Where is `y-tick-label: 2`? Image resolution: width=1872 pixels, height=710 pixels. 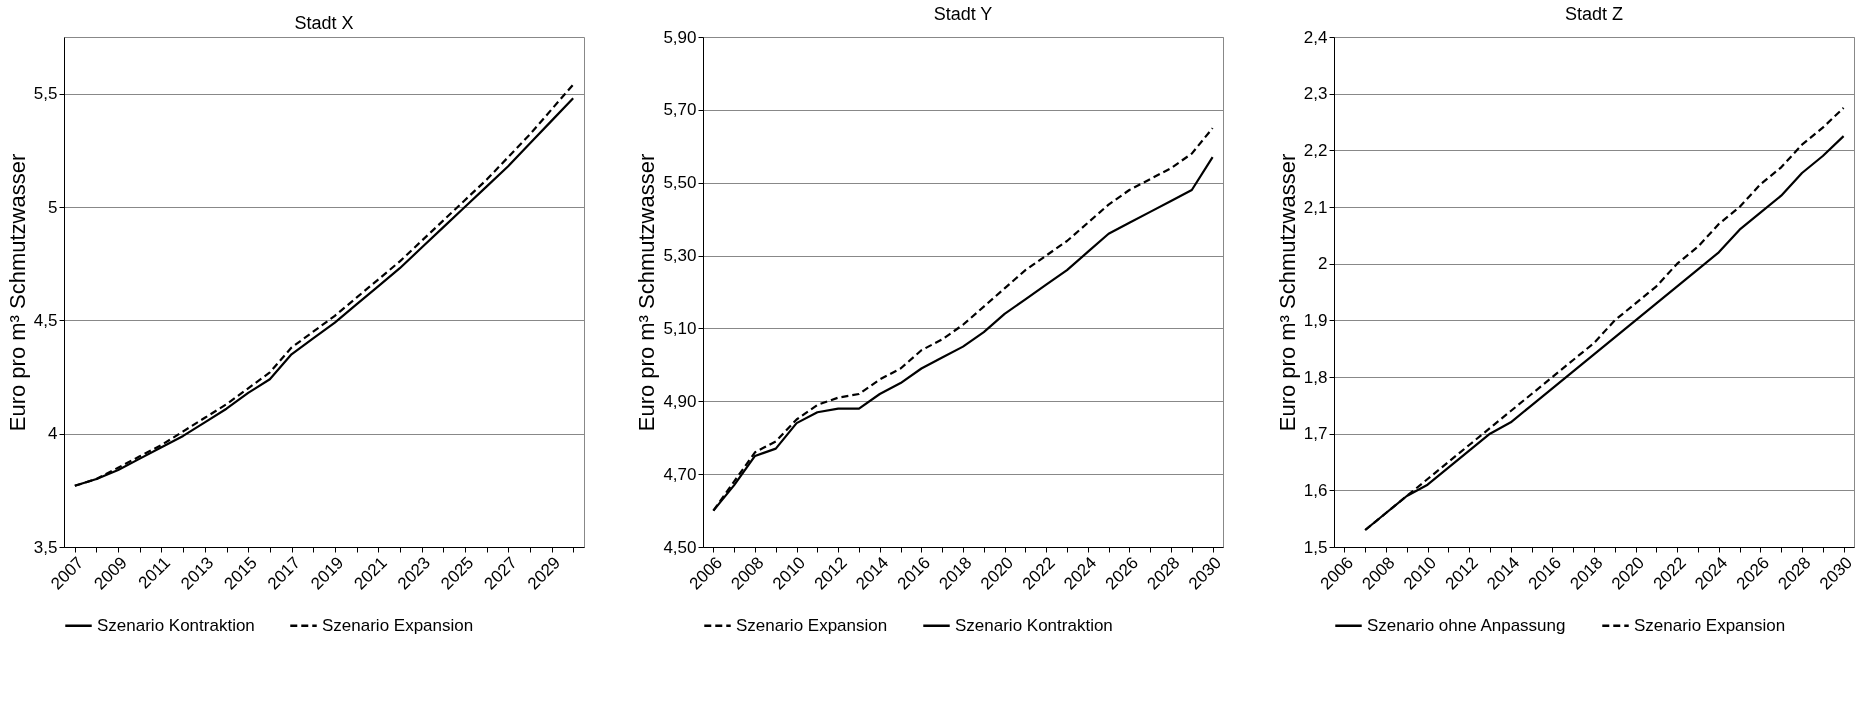
y-tick-label: 2 is located at coordinates (1323, 264).